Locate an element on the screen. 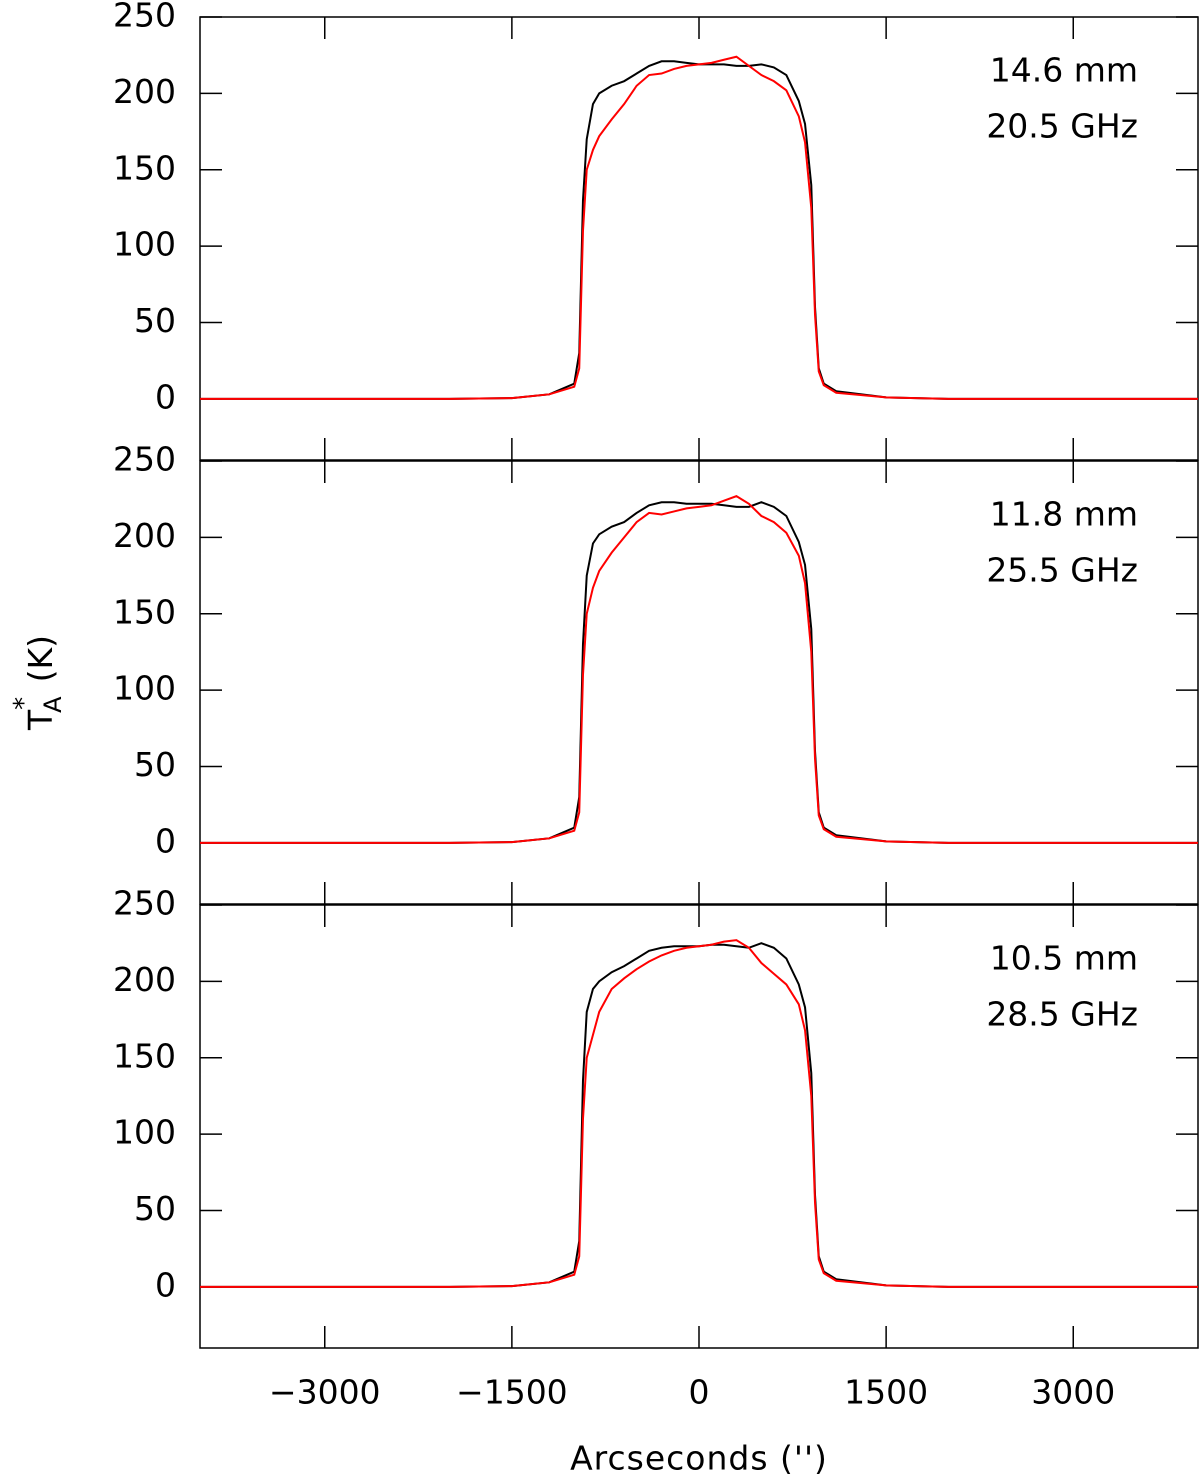 This screenshot has height=1478, width=1200. annotation: 10.5 mm is located at coordinates (1064, 958).